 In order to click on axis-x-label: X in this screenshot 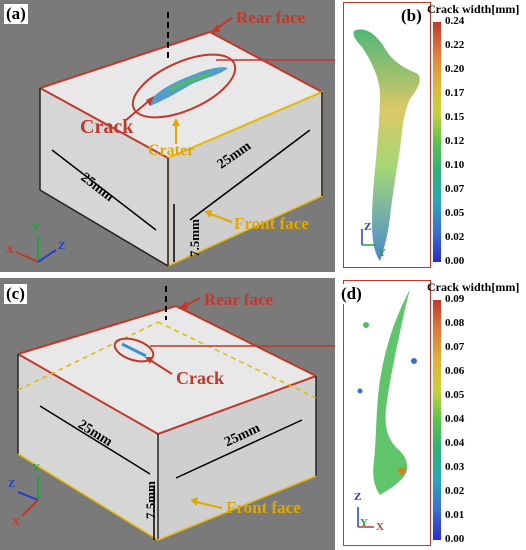, I will do `click(10, 250)`.